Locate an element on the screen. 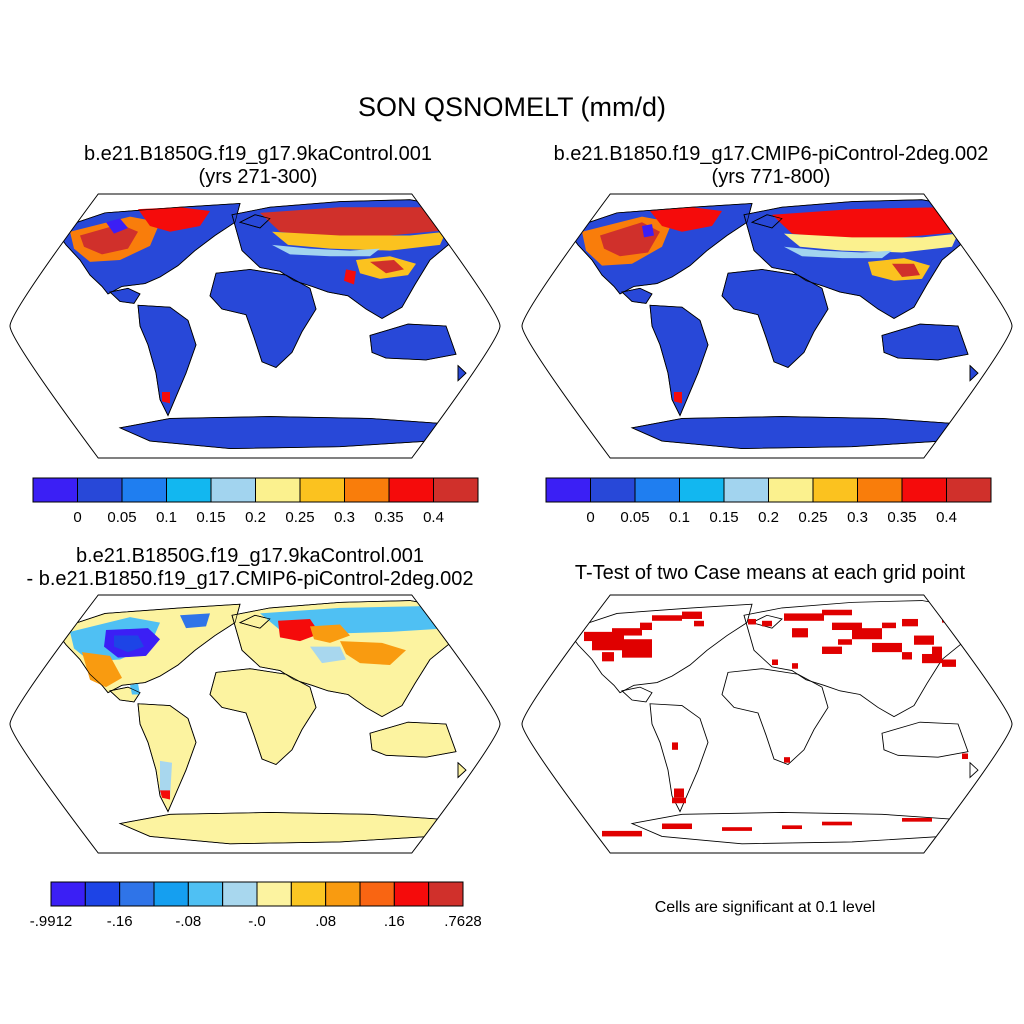  colorbar-difference: -.9912 -.16 -.08 -.0 .08 .16 .7628 is located at coordinates (256, 905).